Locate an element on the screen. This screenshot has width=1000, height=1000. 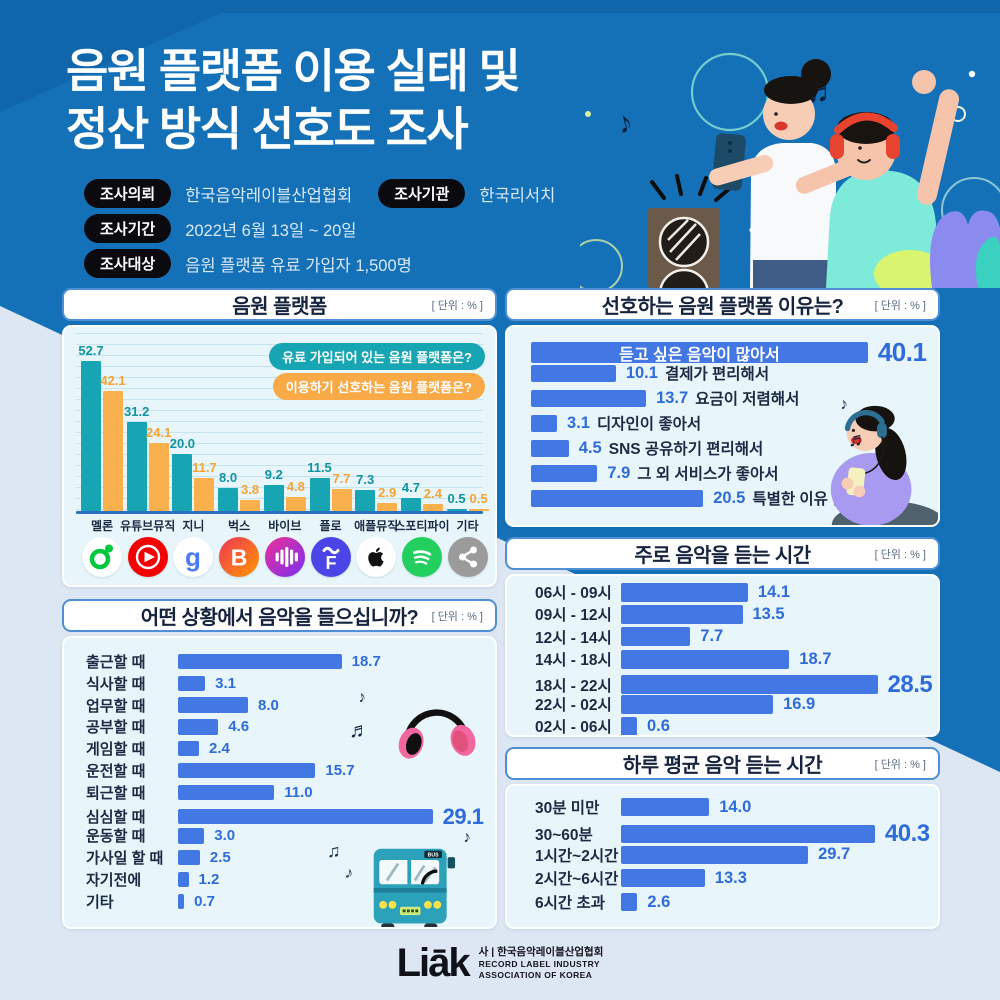
speaker-illustration is located at coordinates (690, 231).